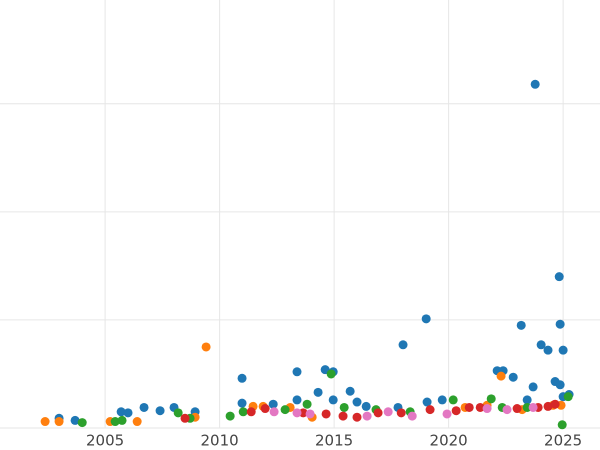  What do you see at coordinates (449, 441) in the screenshot?
I see `x-tick-label: 2020` at bounding box center [449, 441].